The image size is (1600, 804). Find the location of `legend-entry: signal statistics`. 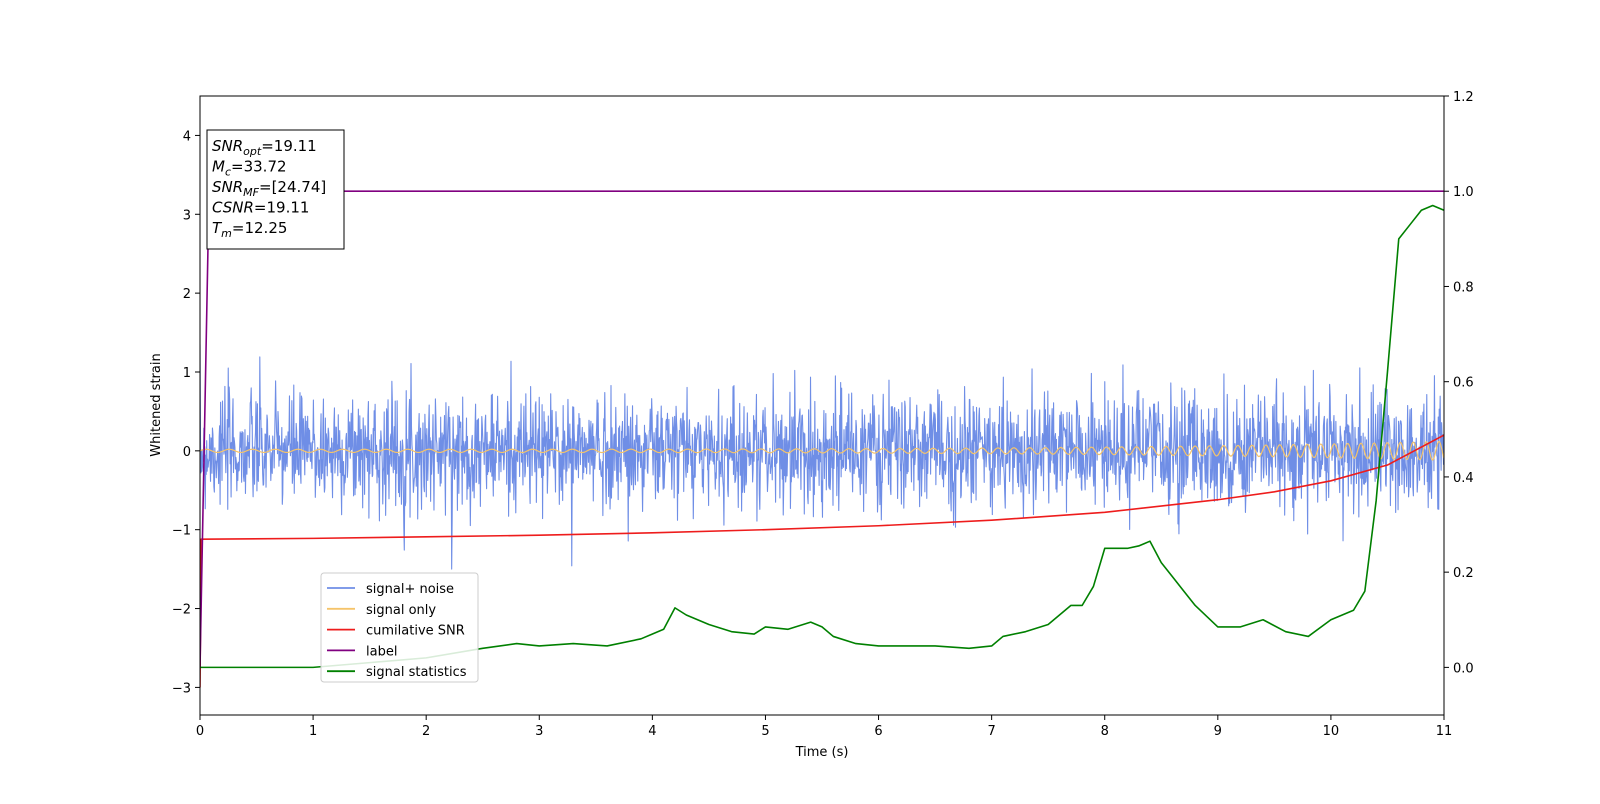

legend-entry: signal statistics is located at coordinates (416, 672).